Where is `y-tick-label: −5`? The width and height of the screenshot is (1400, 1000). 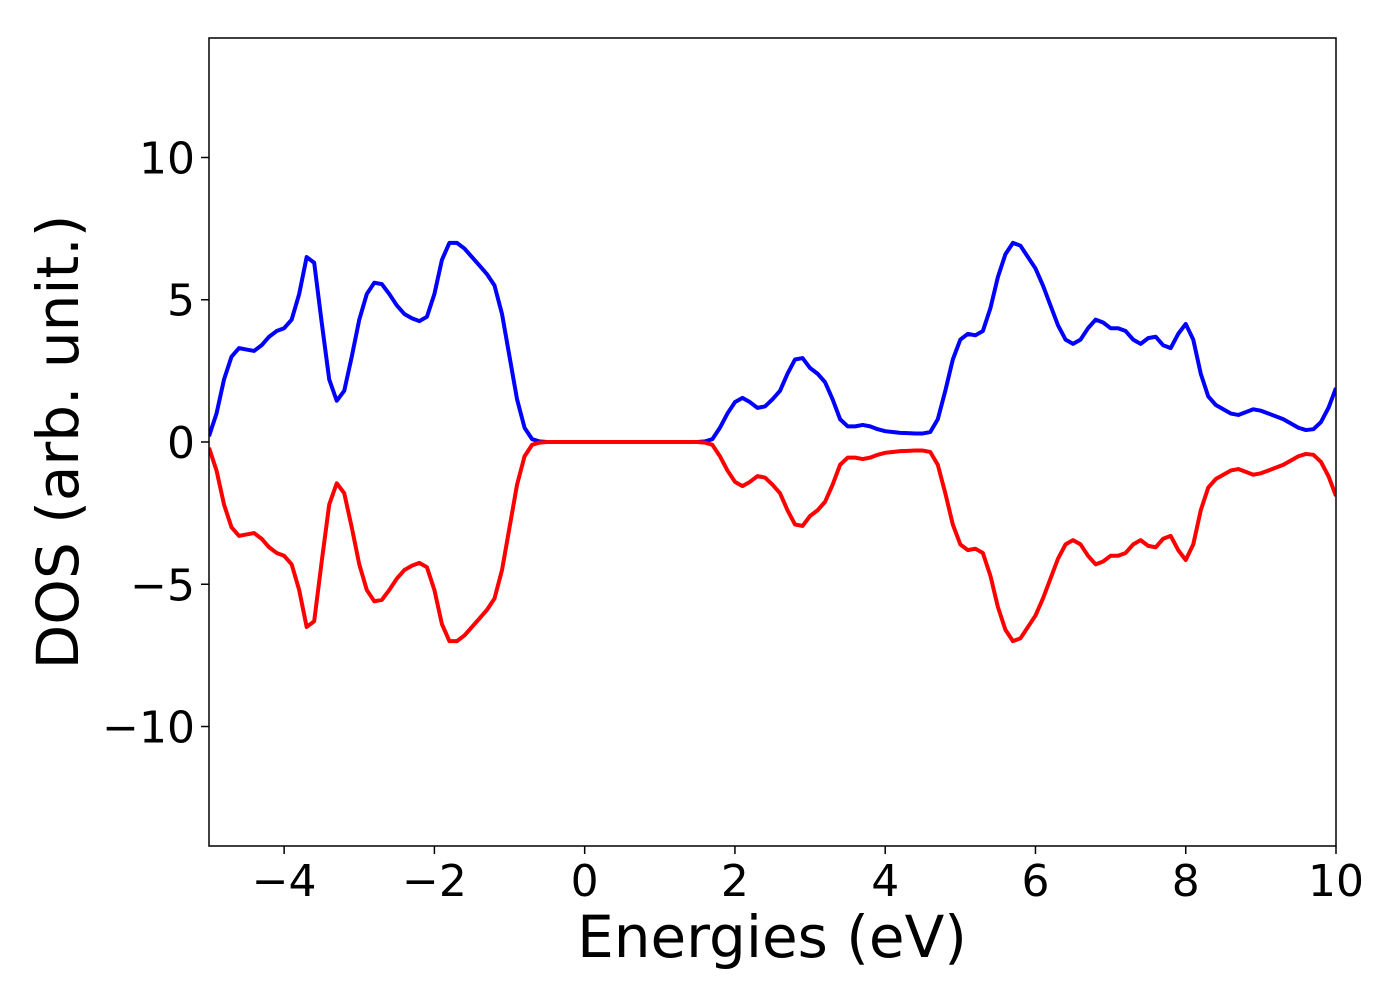
y-tick-label: −5 is located at coordinates (162, 585).